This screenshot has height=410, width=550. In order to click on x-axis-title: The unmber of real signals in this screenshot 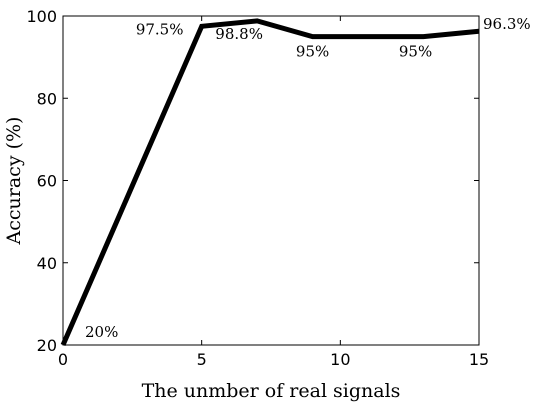, I will do `click(271, 391)`.